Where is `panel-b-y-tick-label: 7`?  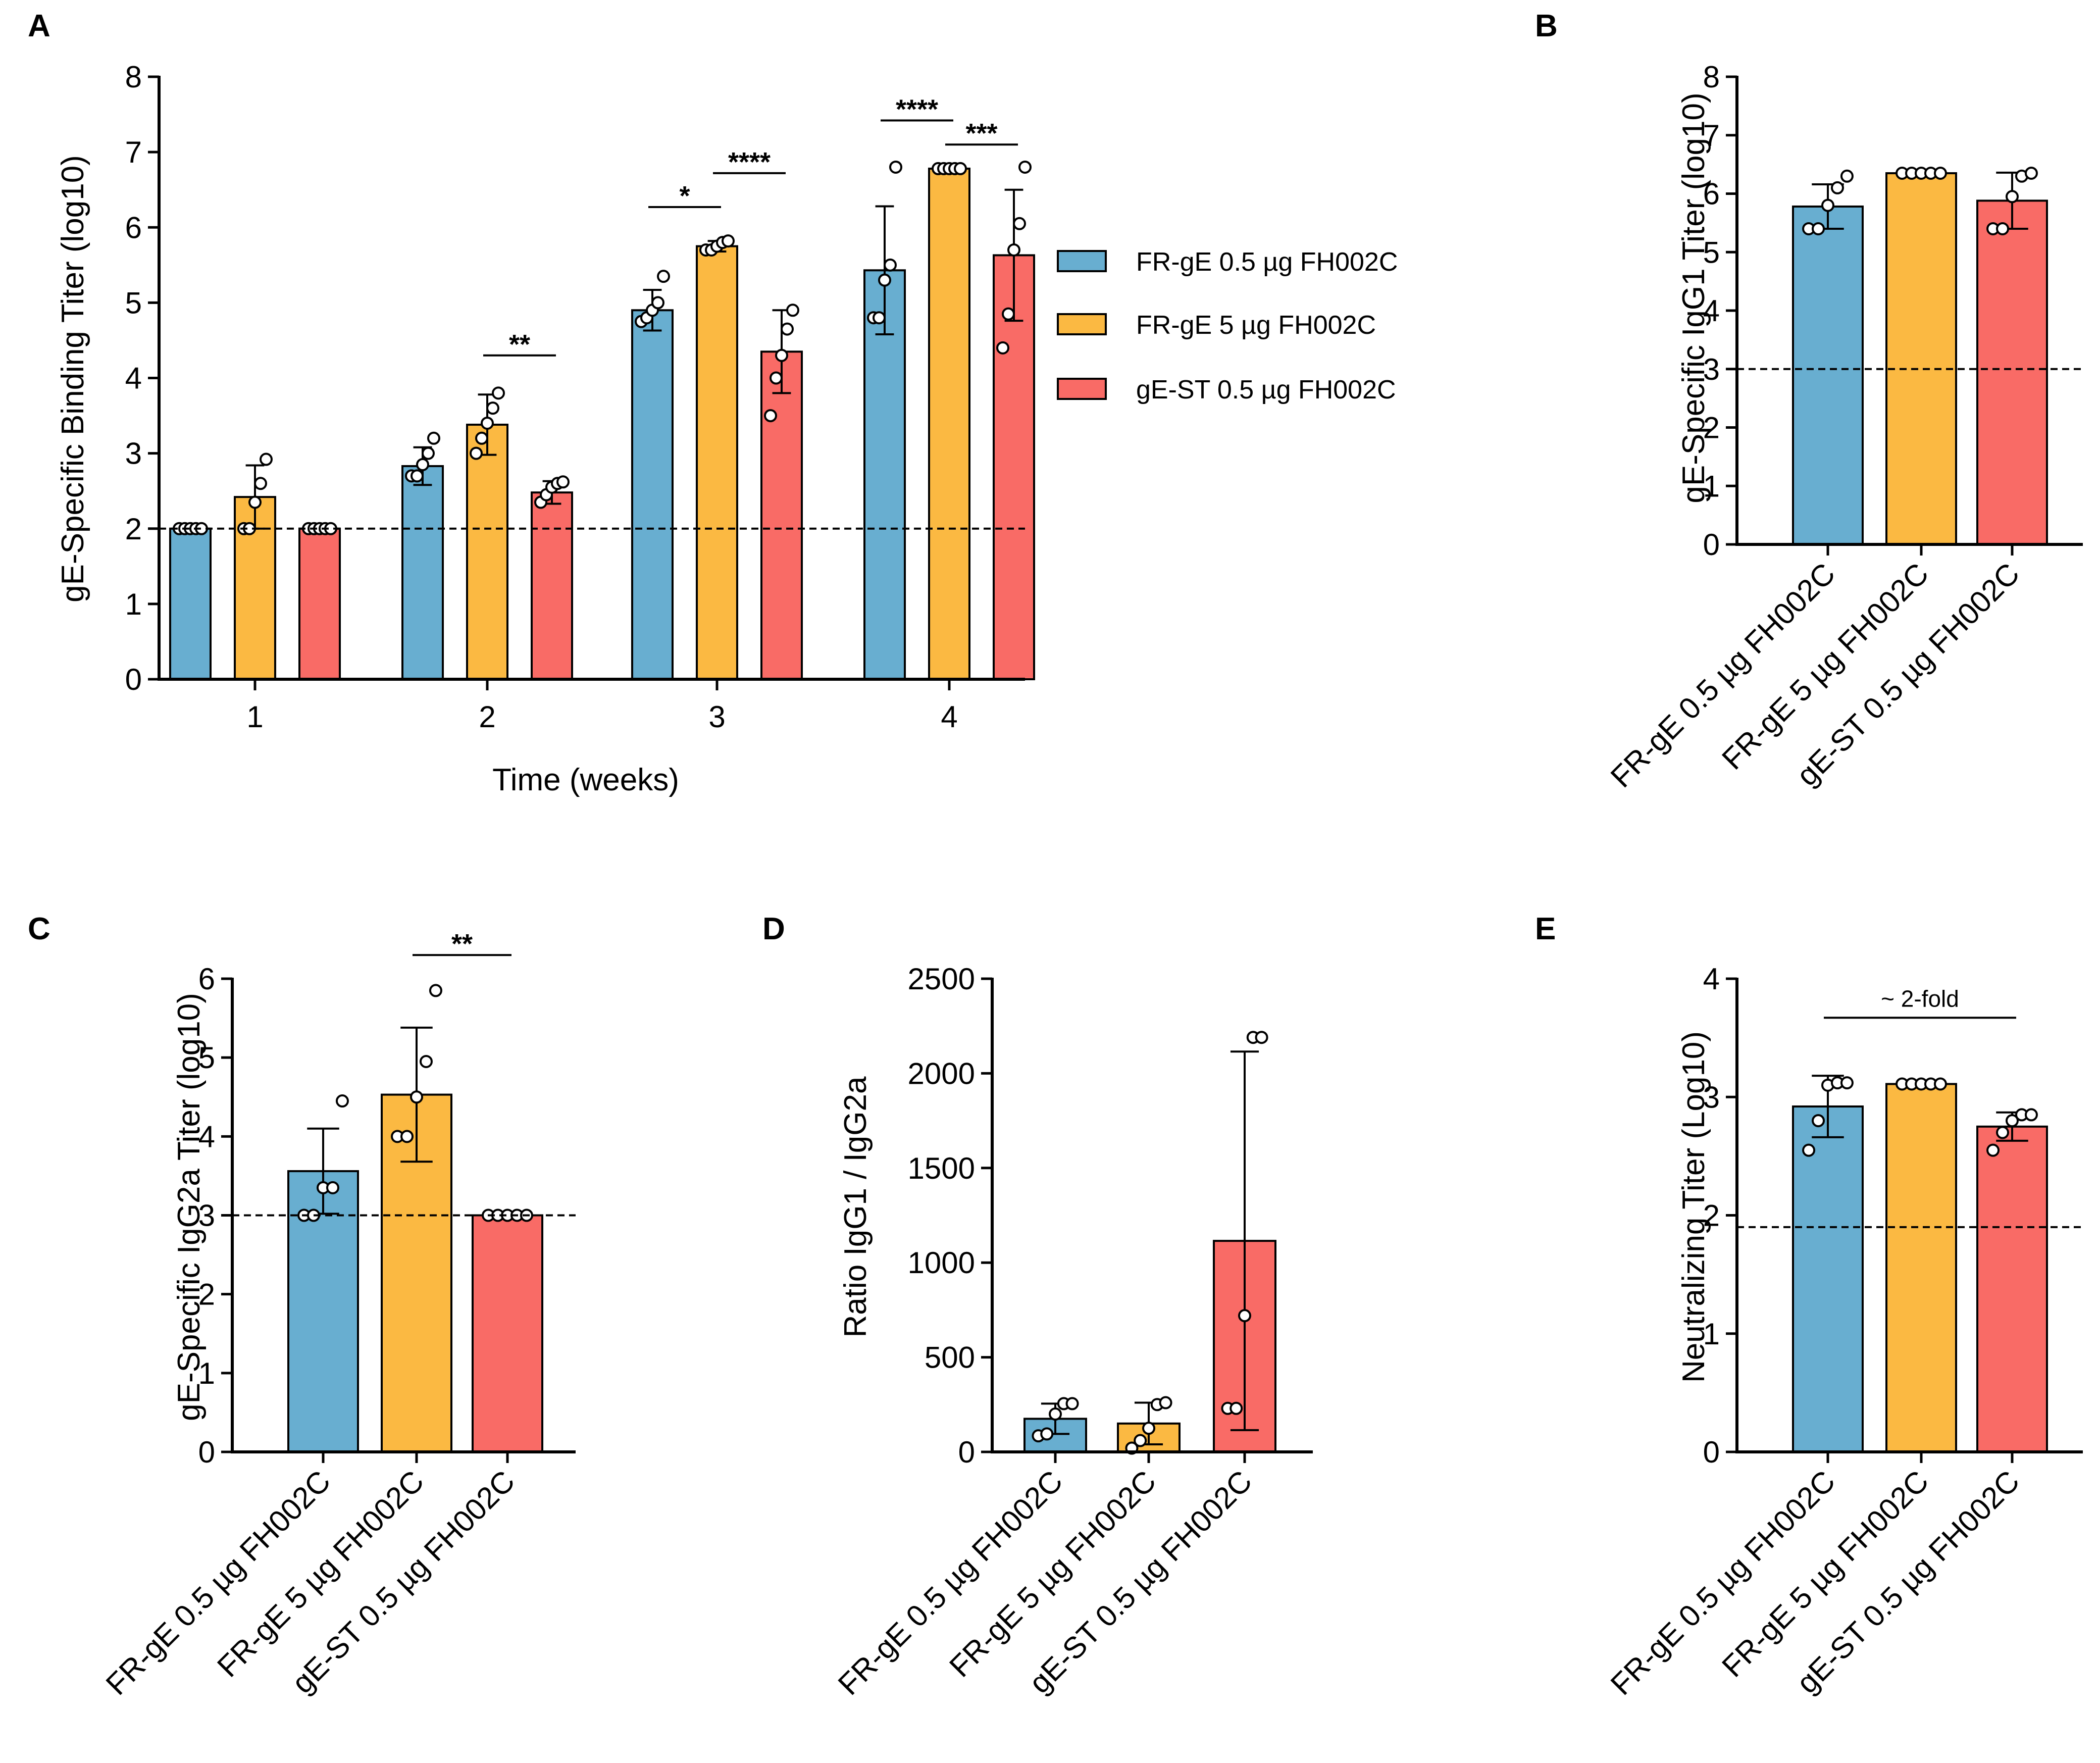
panel-b-y-tick-label: 7 is located at coordinates (1711, 136).